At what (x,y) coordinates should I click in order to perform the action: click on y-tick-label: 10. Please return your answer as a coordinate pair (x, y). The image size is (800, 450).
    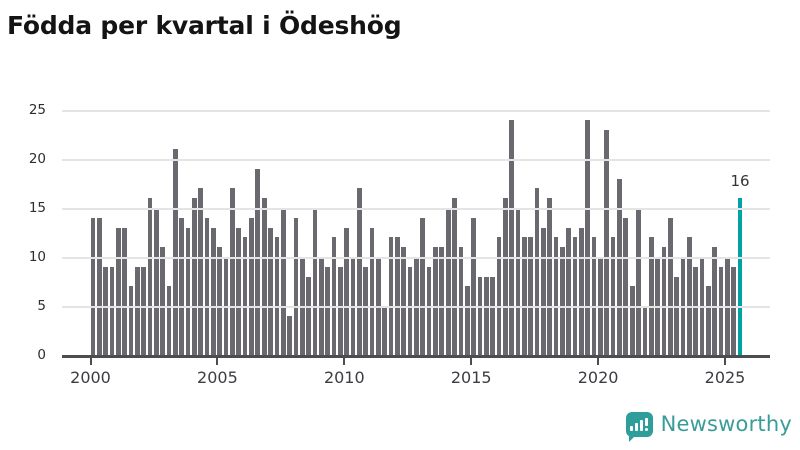
    Looking at the image, I should click on (37, 257).